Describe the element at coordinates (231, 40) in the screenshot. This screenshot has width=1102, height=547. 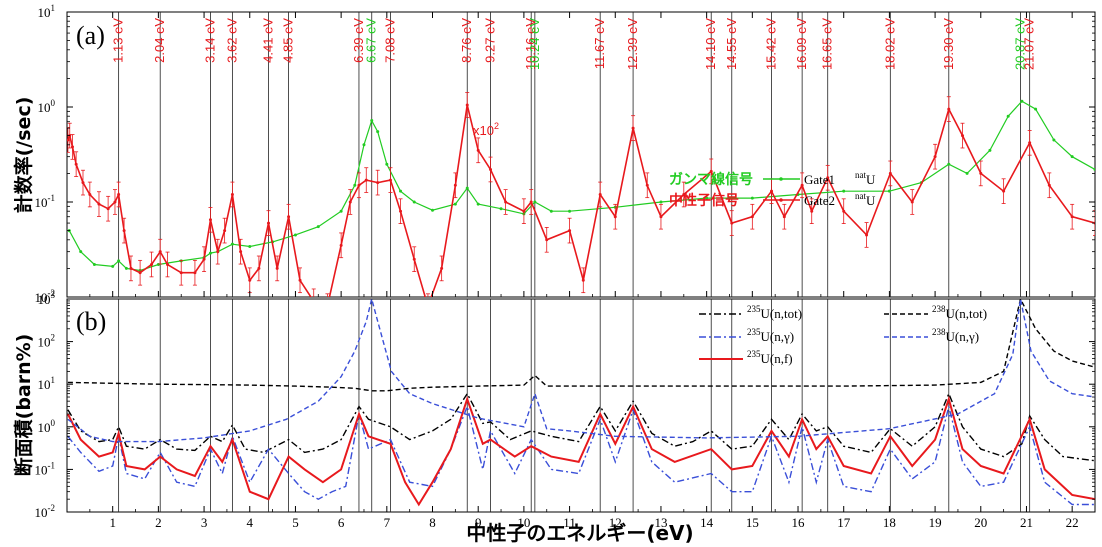
I see `resonance-label-3: 3.62 eV` at that location.